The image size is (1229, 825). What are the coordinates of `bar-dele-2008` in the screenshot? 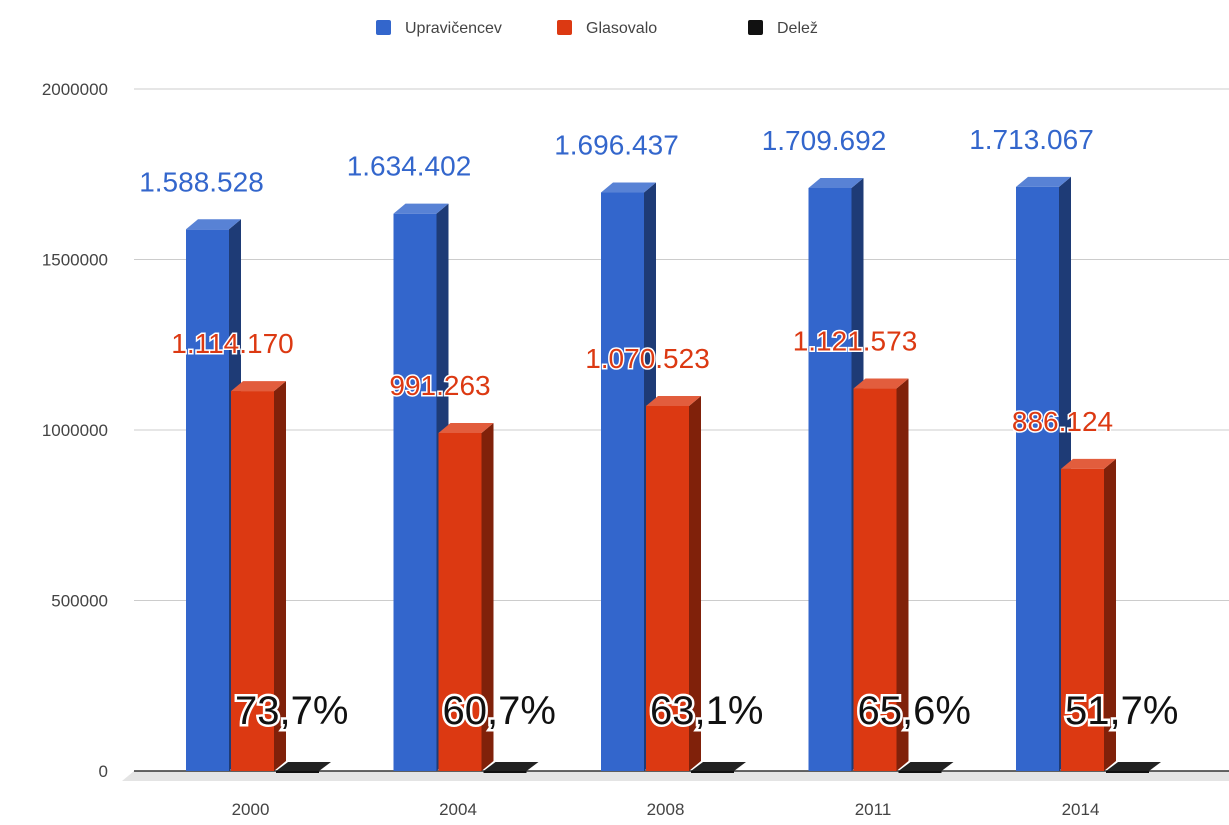 It's located at (718, 767).